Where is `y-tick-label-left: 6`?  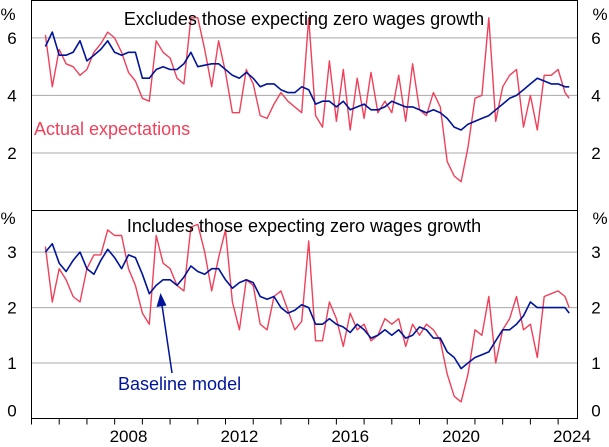 y-tick-label-left: 6 is located at coordinates (11, 38).